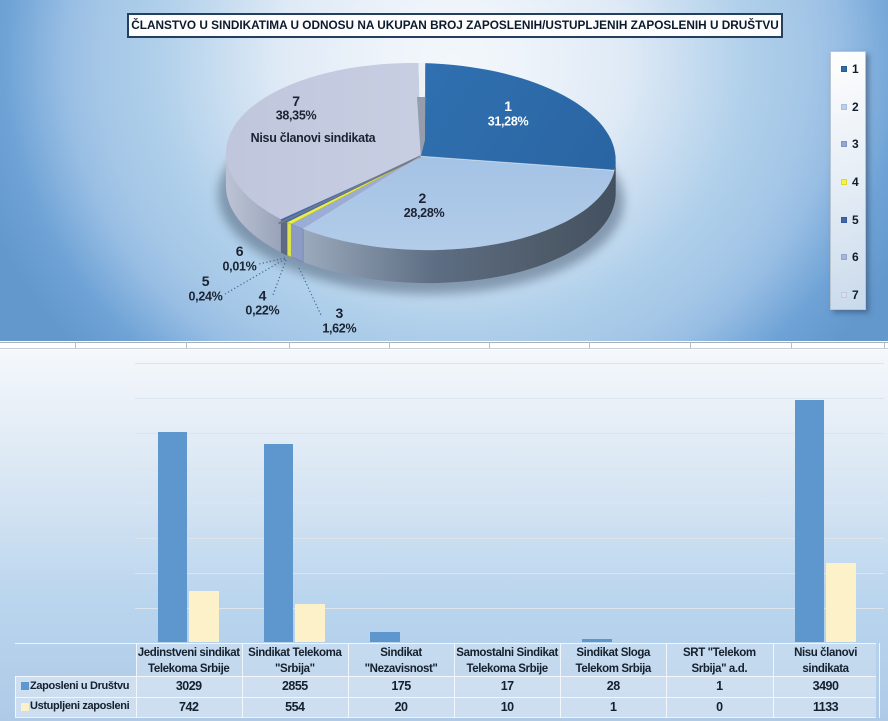 The image size is (888, 721). I want to click on svg-text: 5, so click(206, 281).